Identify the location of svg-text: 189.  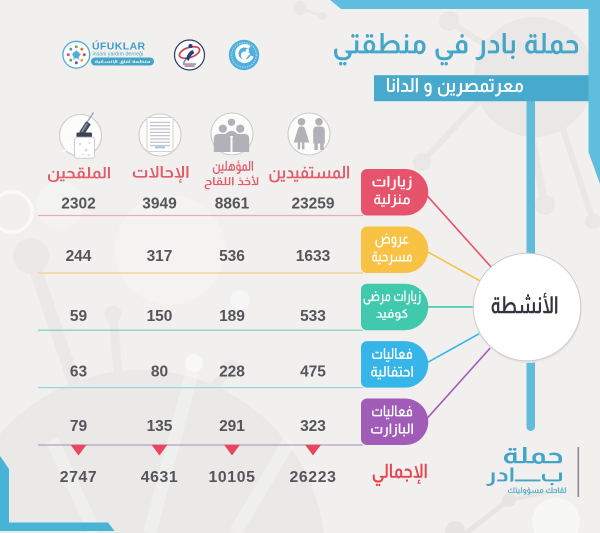
(232, 316).